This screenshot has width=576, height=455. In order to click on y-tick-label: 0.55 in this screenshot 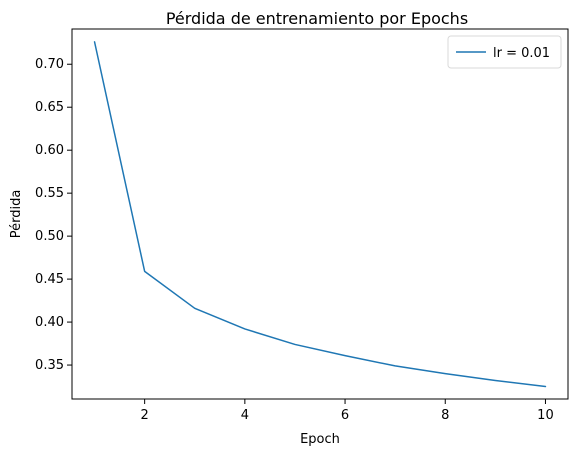, I will do `click(49, 193)`.